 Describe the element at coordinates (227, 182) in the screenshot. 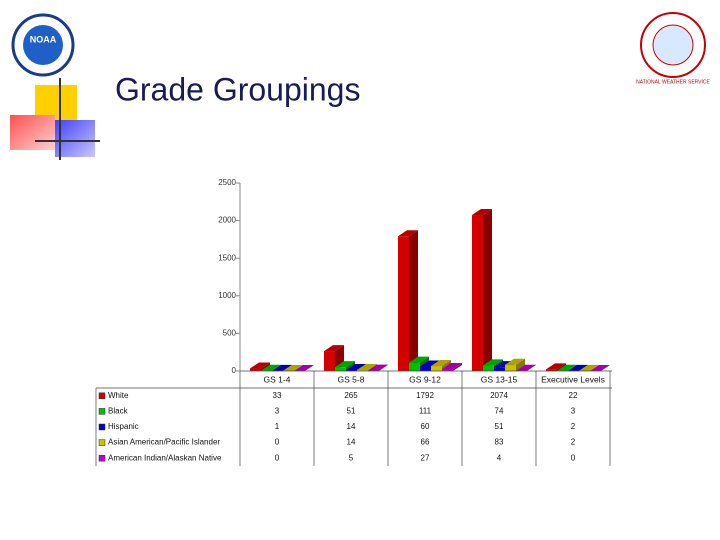

I see `y-tick-label: 2500` at that location.